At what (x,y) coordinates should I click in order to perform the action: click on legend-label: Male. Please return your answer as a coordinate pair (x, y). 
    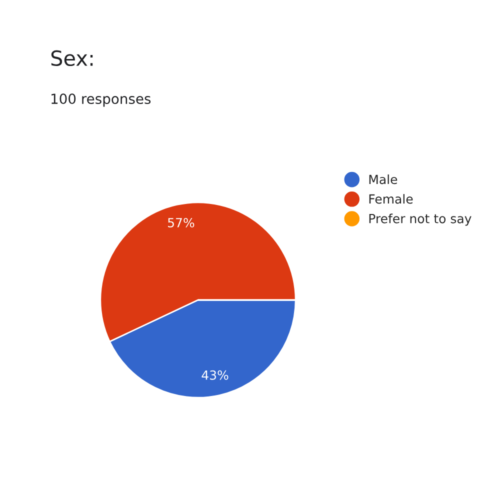
    Looking at the image, I should click on (383, 179).